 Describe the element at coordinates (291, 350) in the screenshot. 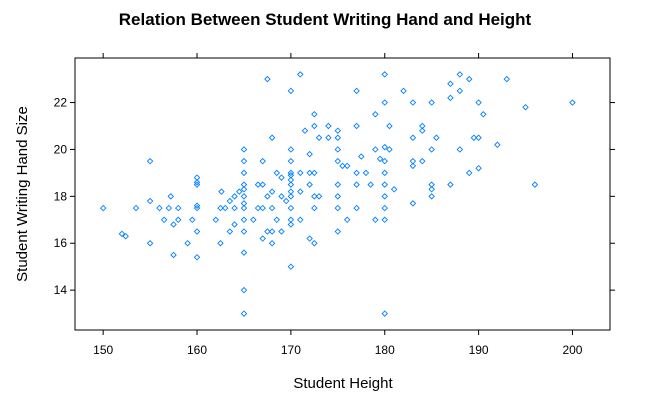

I see `x-tick-label: 170` at that location.